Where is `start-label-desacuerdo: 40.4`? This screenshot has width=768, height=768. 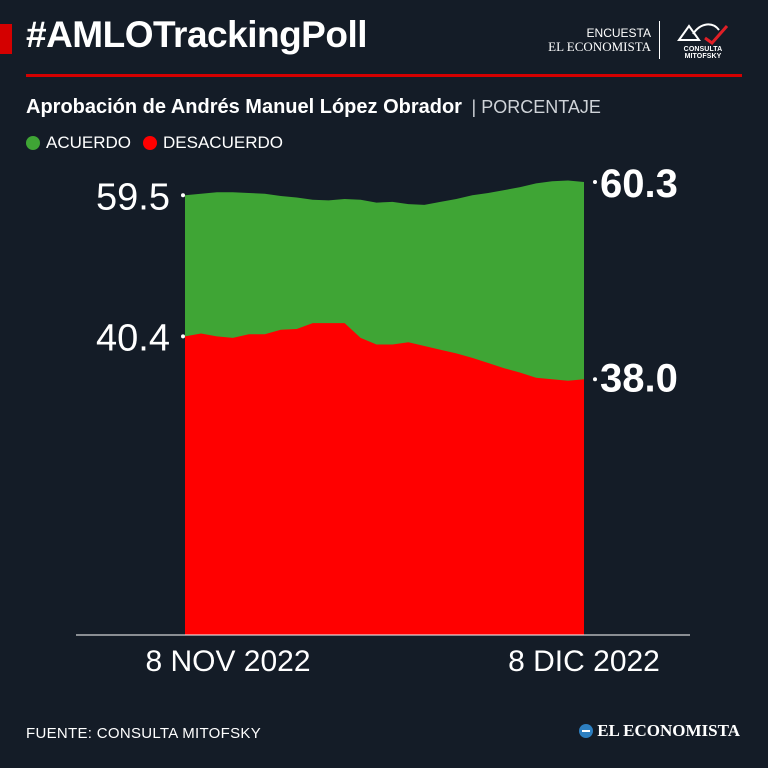
start-label-desacuerdo: 40.4 is located at coordinates (133, 338).